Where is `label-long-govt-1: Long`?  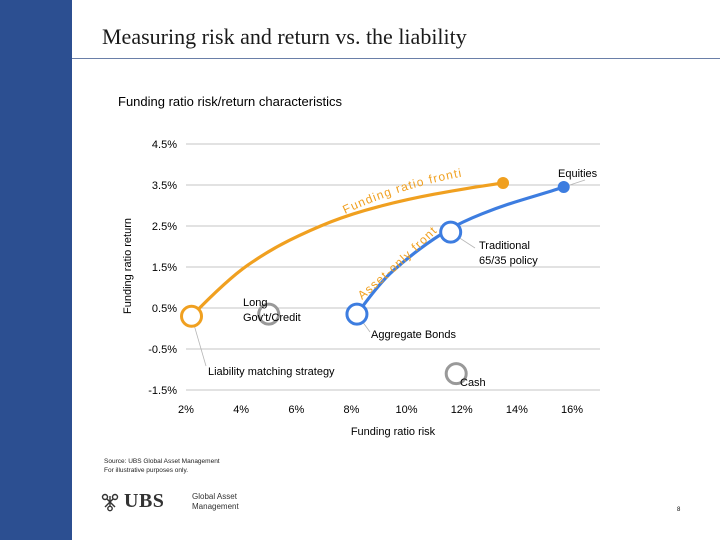
label-long-govt-1: Long is located at coordinates (255, 303).